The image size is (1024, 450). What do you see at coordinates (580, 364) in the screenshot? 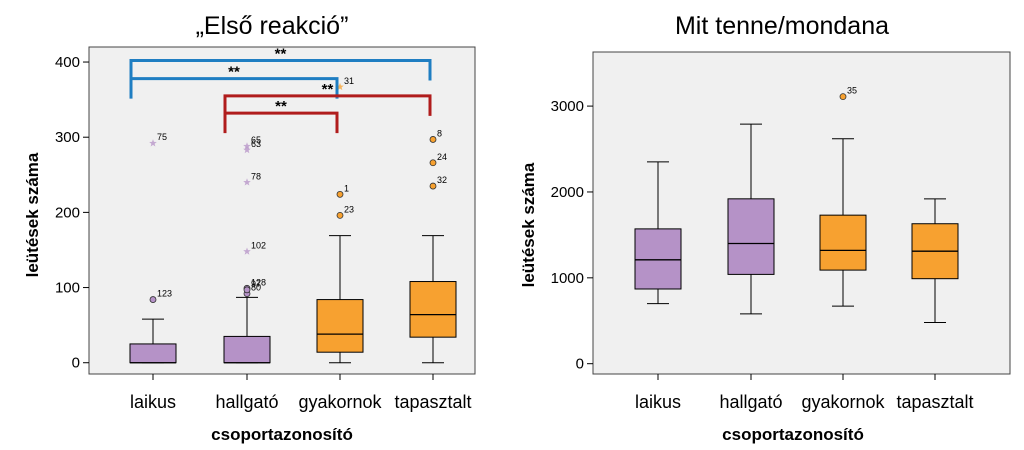
I see `right-y-tick-label: 0` at bounding box center [580, 364].